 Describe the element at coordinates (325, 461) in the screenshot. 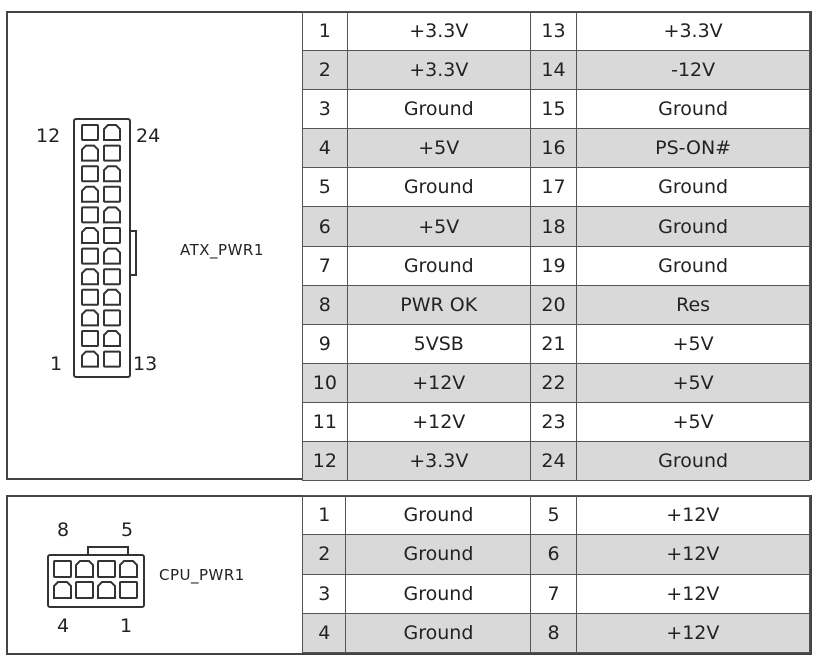

I see `atx-a-pin-cell: 12` at that location.